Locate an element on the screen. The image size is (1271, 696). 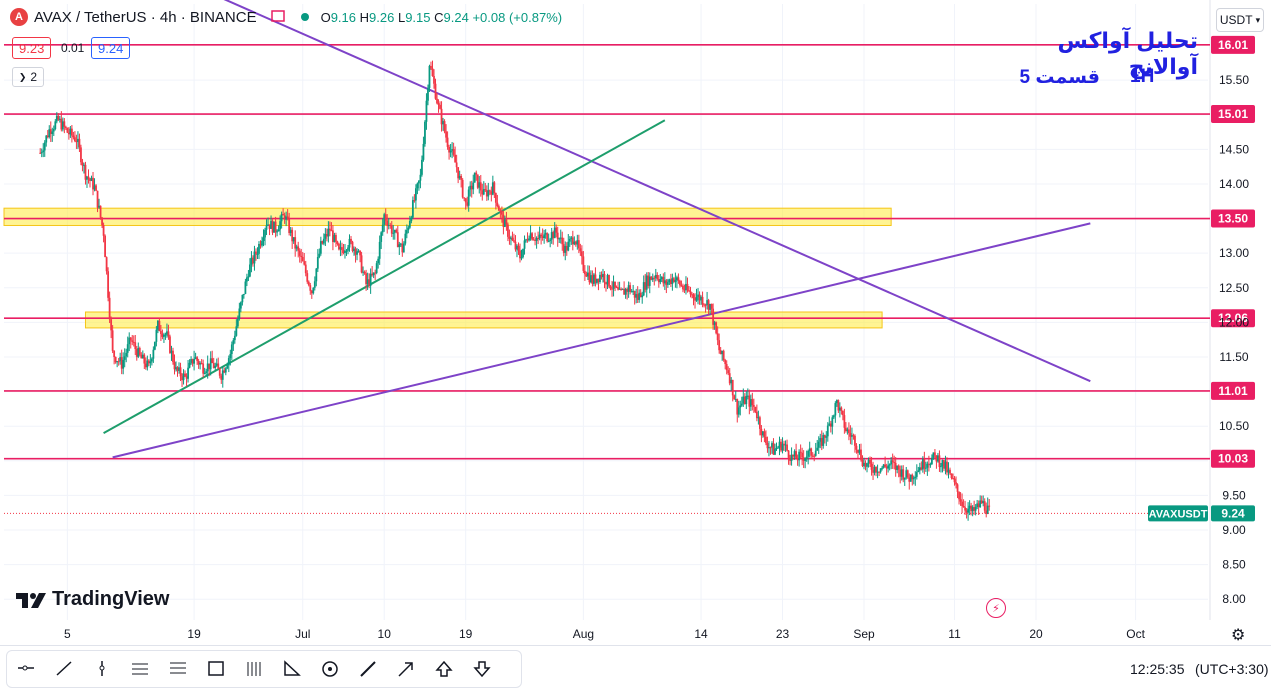
lightning-icon: ⚡ is located at coordinates (996, 608).